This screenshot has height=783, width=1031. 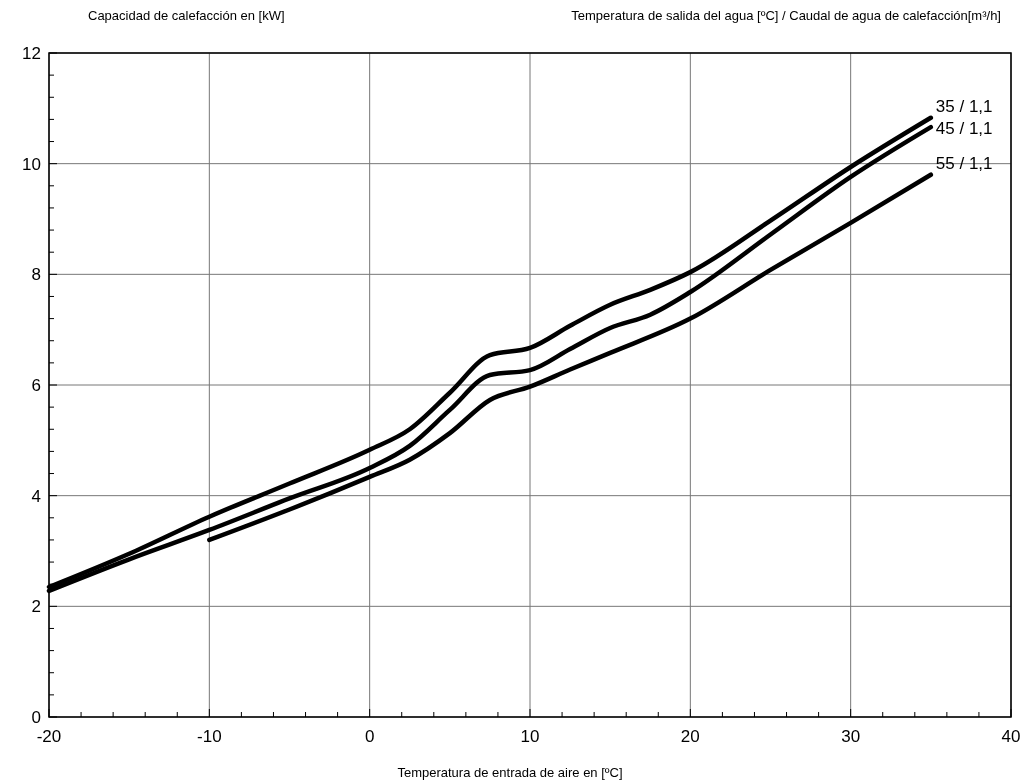 What do you see at coordinates (49, 736) in the screenshot?
I see `x-tick-label: -20` at bounding box center [49, 736].